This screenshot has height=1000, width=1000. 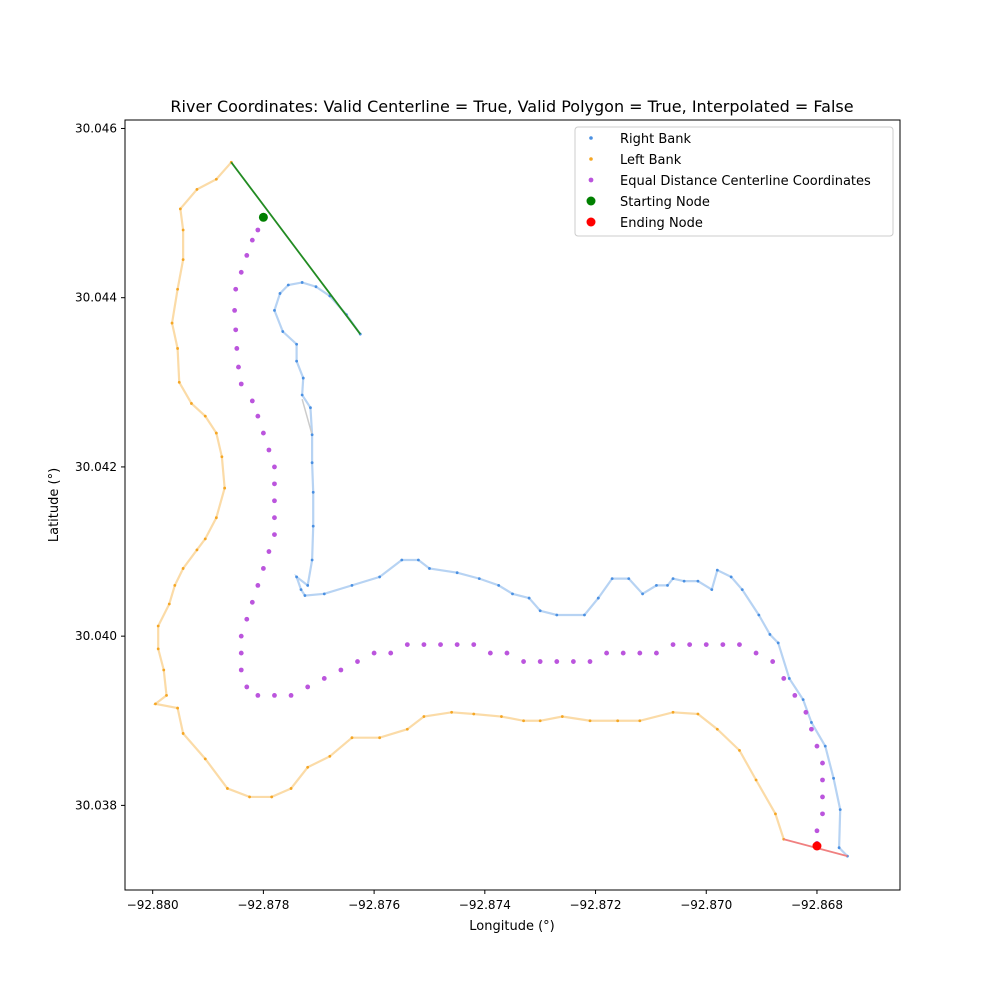 What do you see at coordinates (263, 905) in the screenshot?
I see `x-tick-label: −92.878` at bounding box center [263, 905].